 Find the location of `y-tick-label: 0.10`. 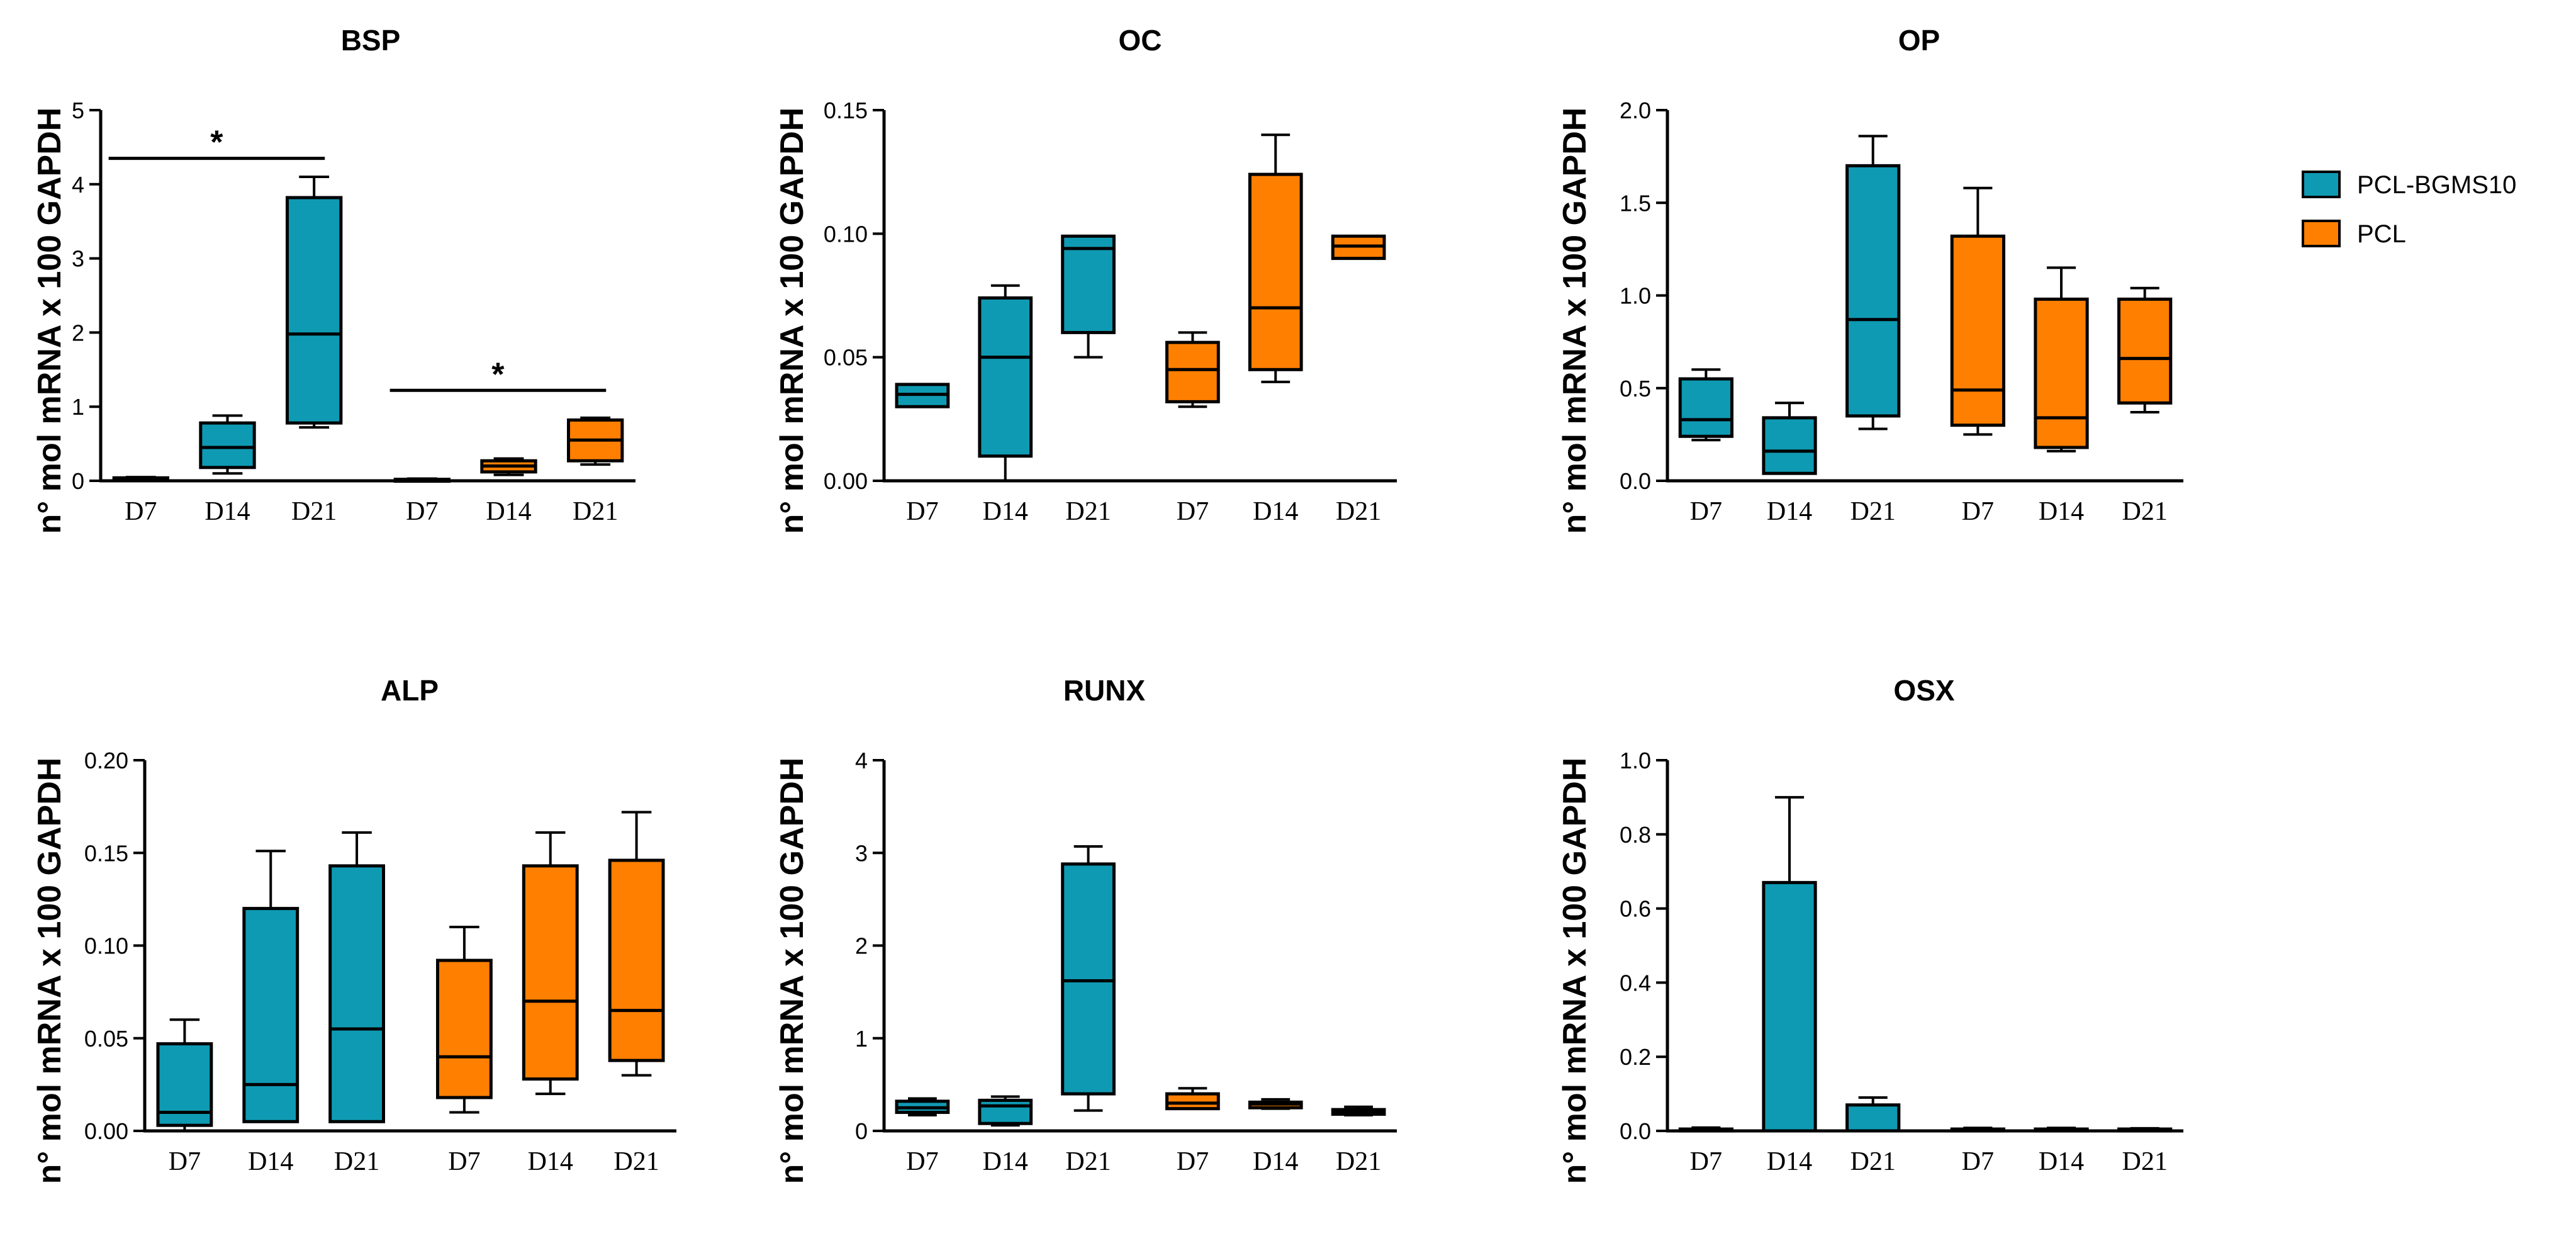

y-tick-label: 0.10 is located at coordinates (846, 234).